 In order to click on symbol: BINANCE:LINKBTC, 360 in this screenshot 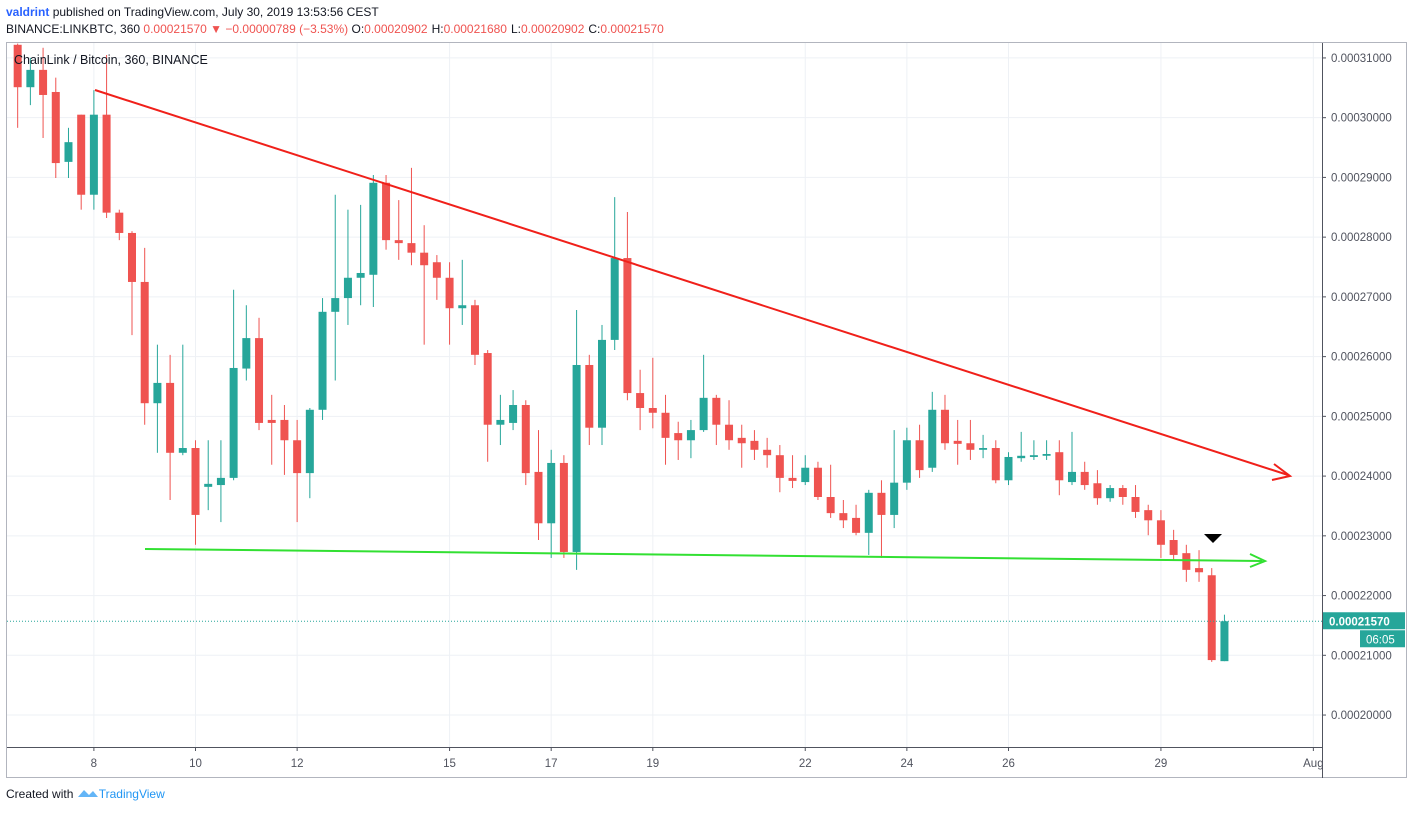, I will do `click(73, 29)`.